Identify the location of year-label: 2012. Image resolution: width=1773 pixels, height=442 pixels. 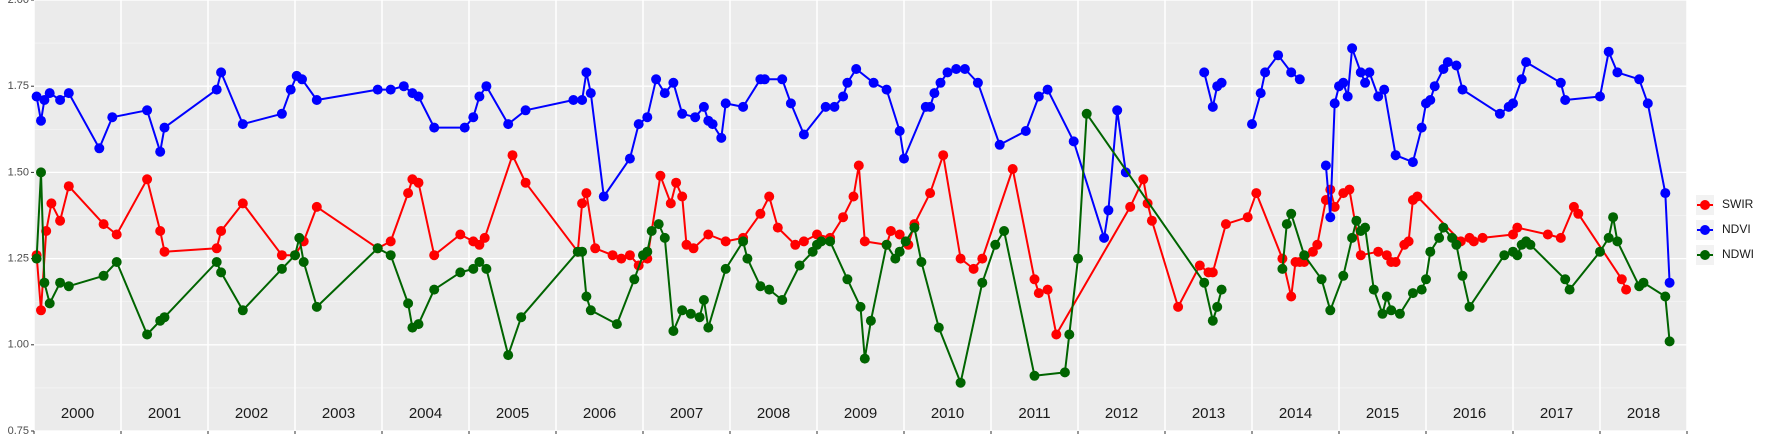
(1121, 413).